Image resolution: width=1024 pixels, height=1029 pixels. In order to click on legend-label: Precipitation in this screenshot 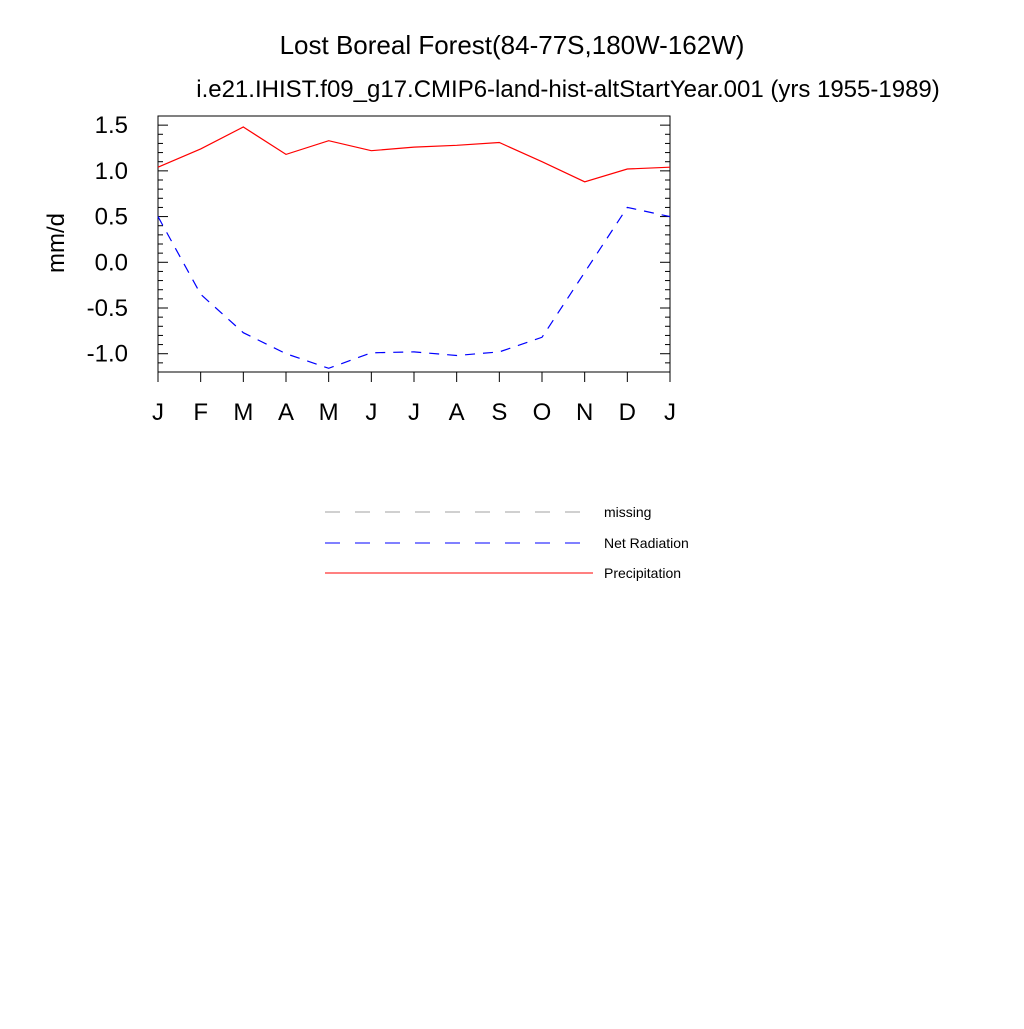, I will do `click(642, 573)`.